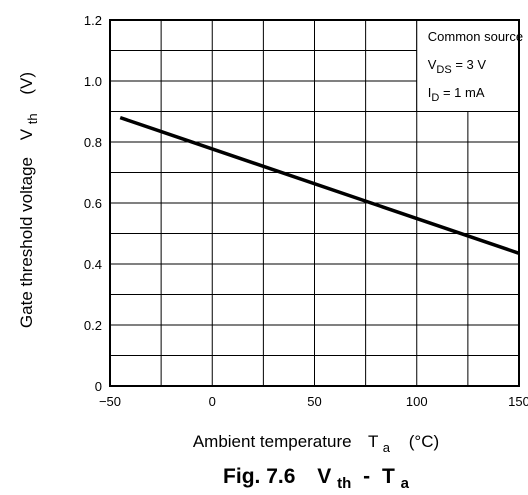 This screenshot has width=528, height=495. What do you see at coordinates (430, 92) in the screenshot?
I see `condition-symbol: I` at bounding box center [430, 92].